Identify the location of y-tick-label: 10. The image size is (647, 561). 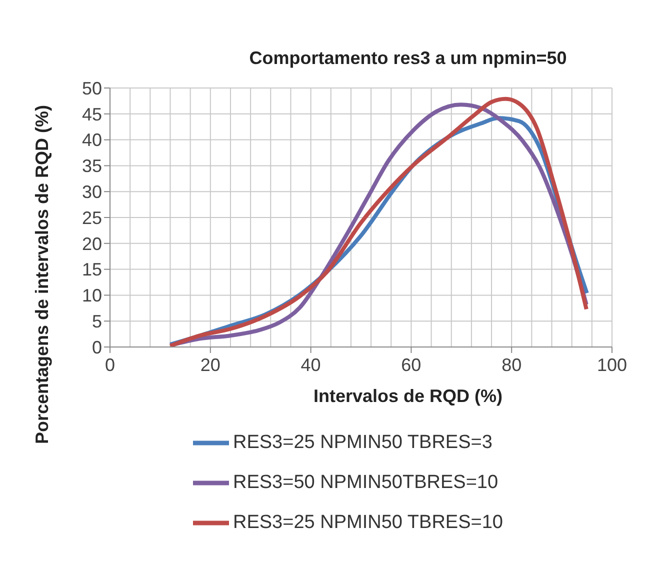
(92, 296).